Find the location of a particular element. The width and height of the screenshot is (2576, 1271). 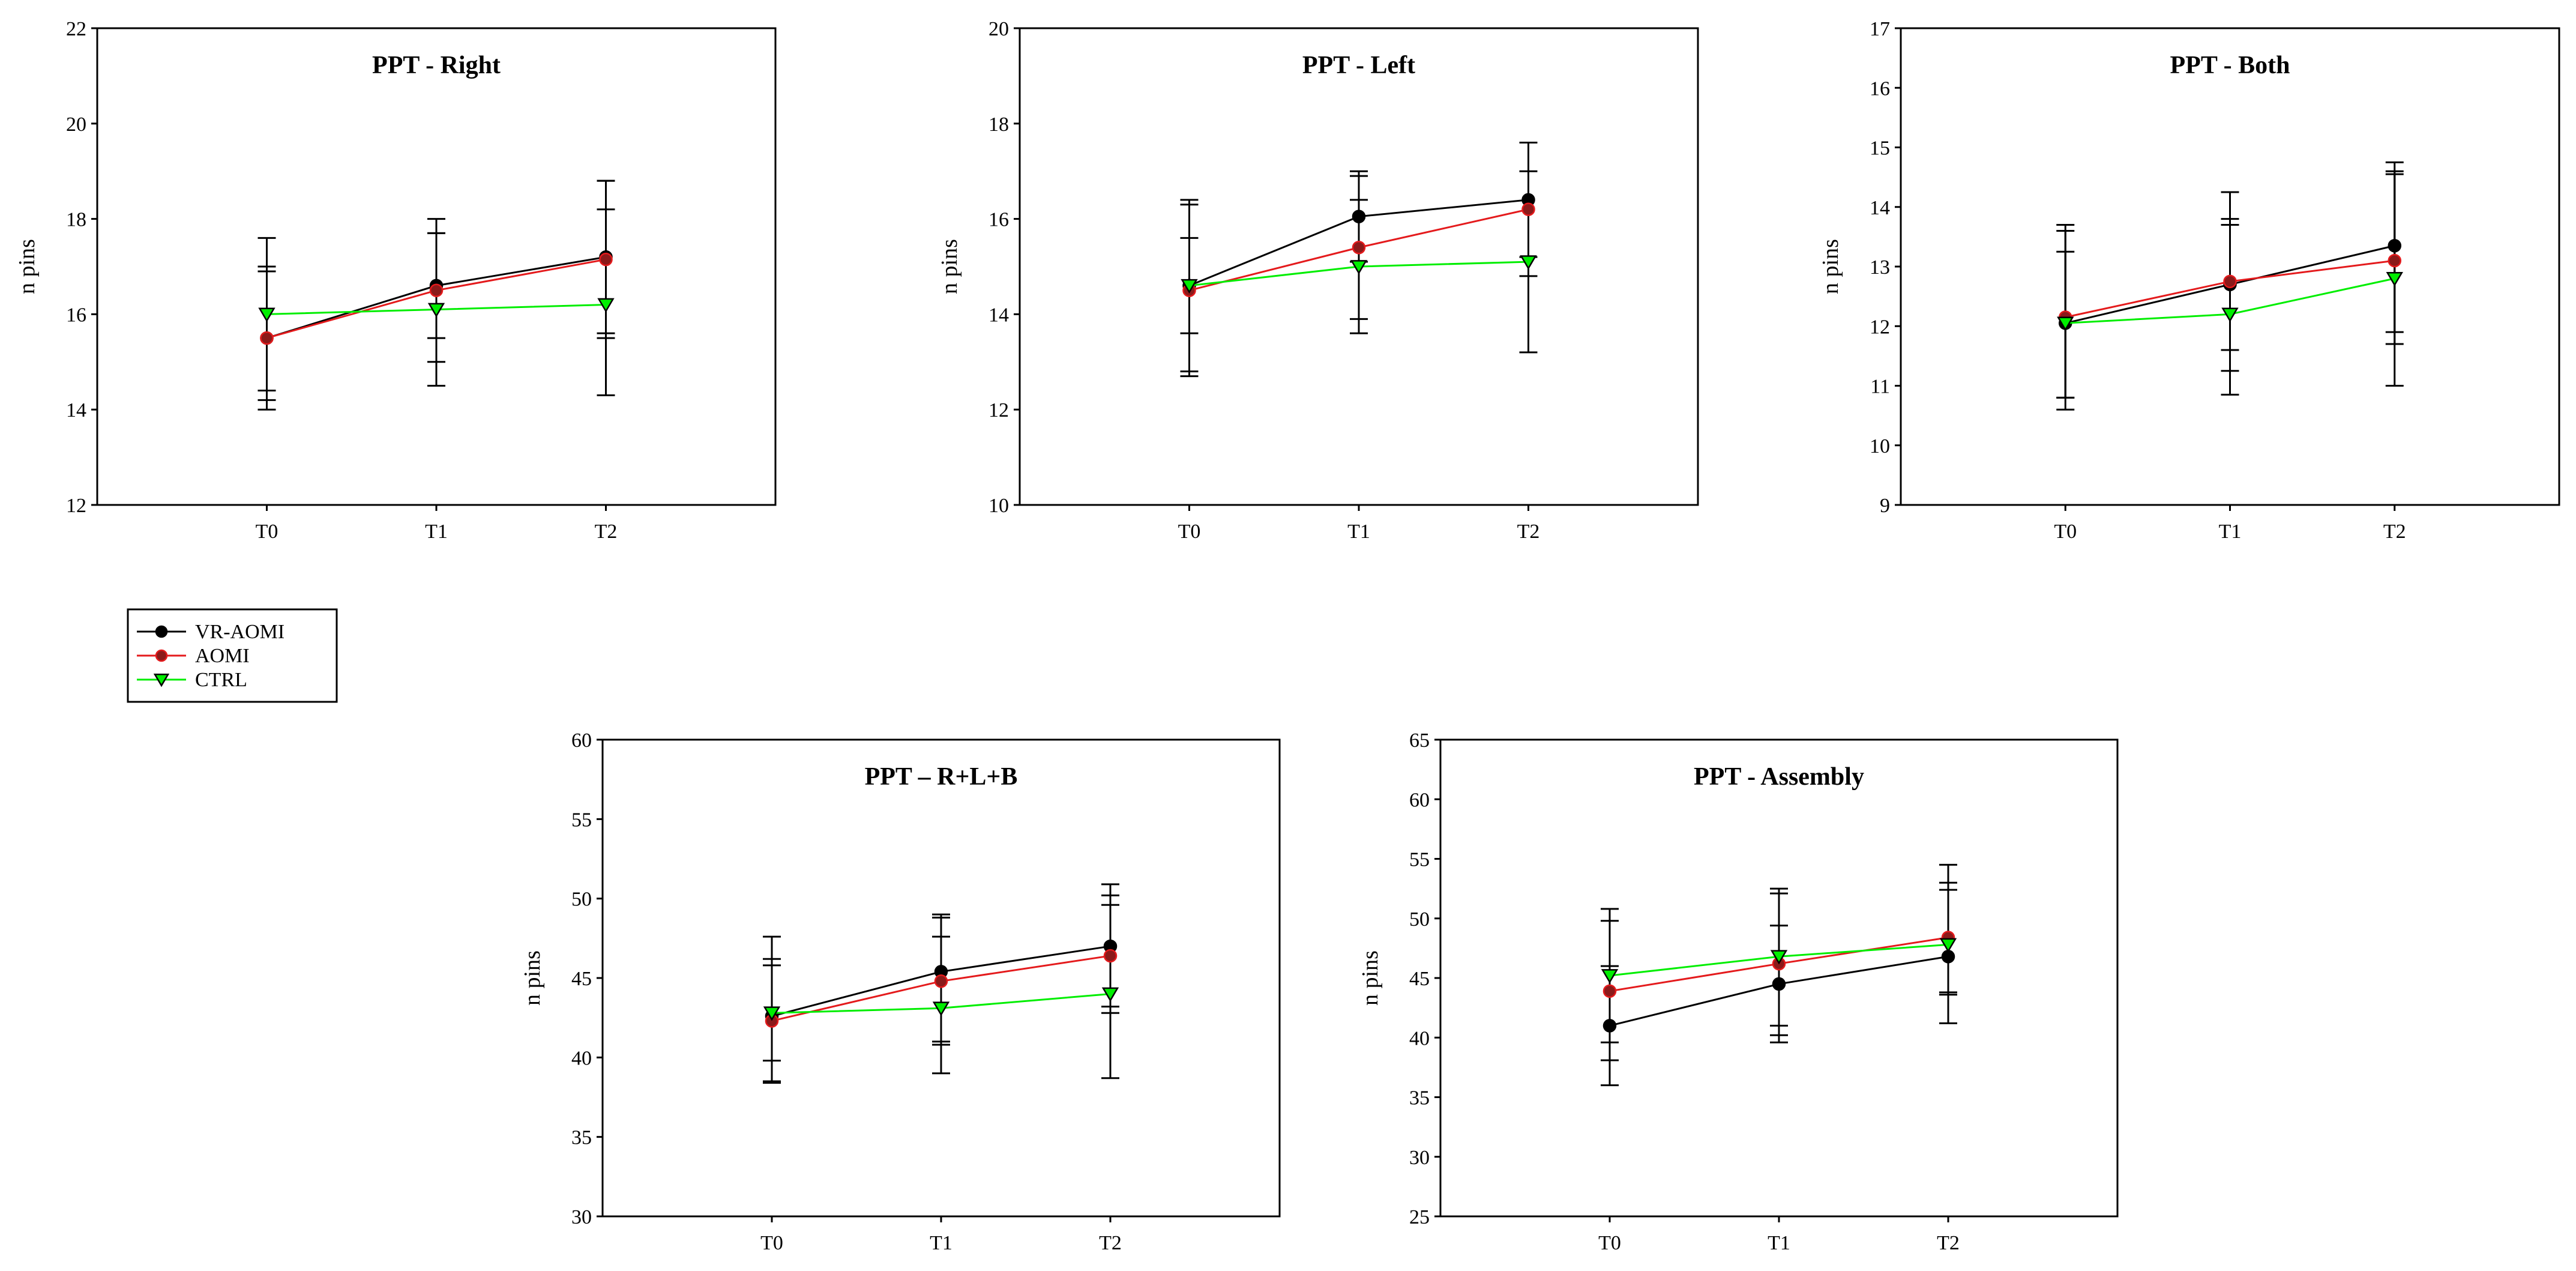

y-tick-label: 13 is located at coordinates (1880, 267).